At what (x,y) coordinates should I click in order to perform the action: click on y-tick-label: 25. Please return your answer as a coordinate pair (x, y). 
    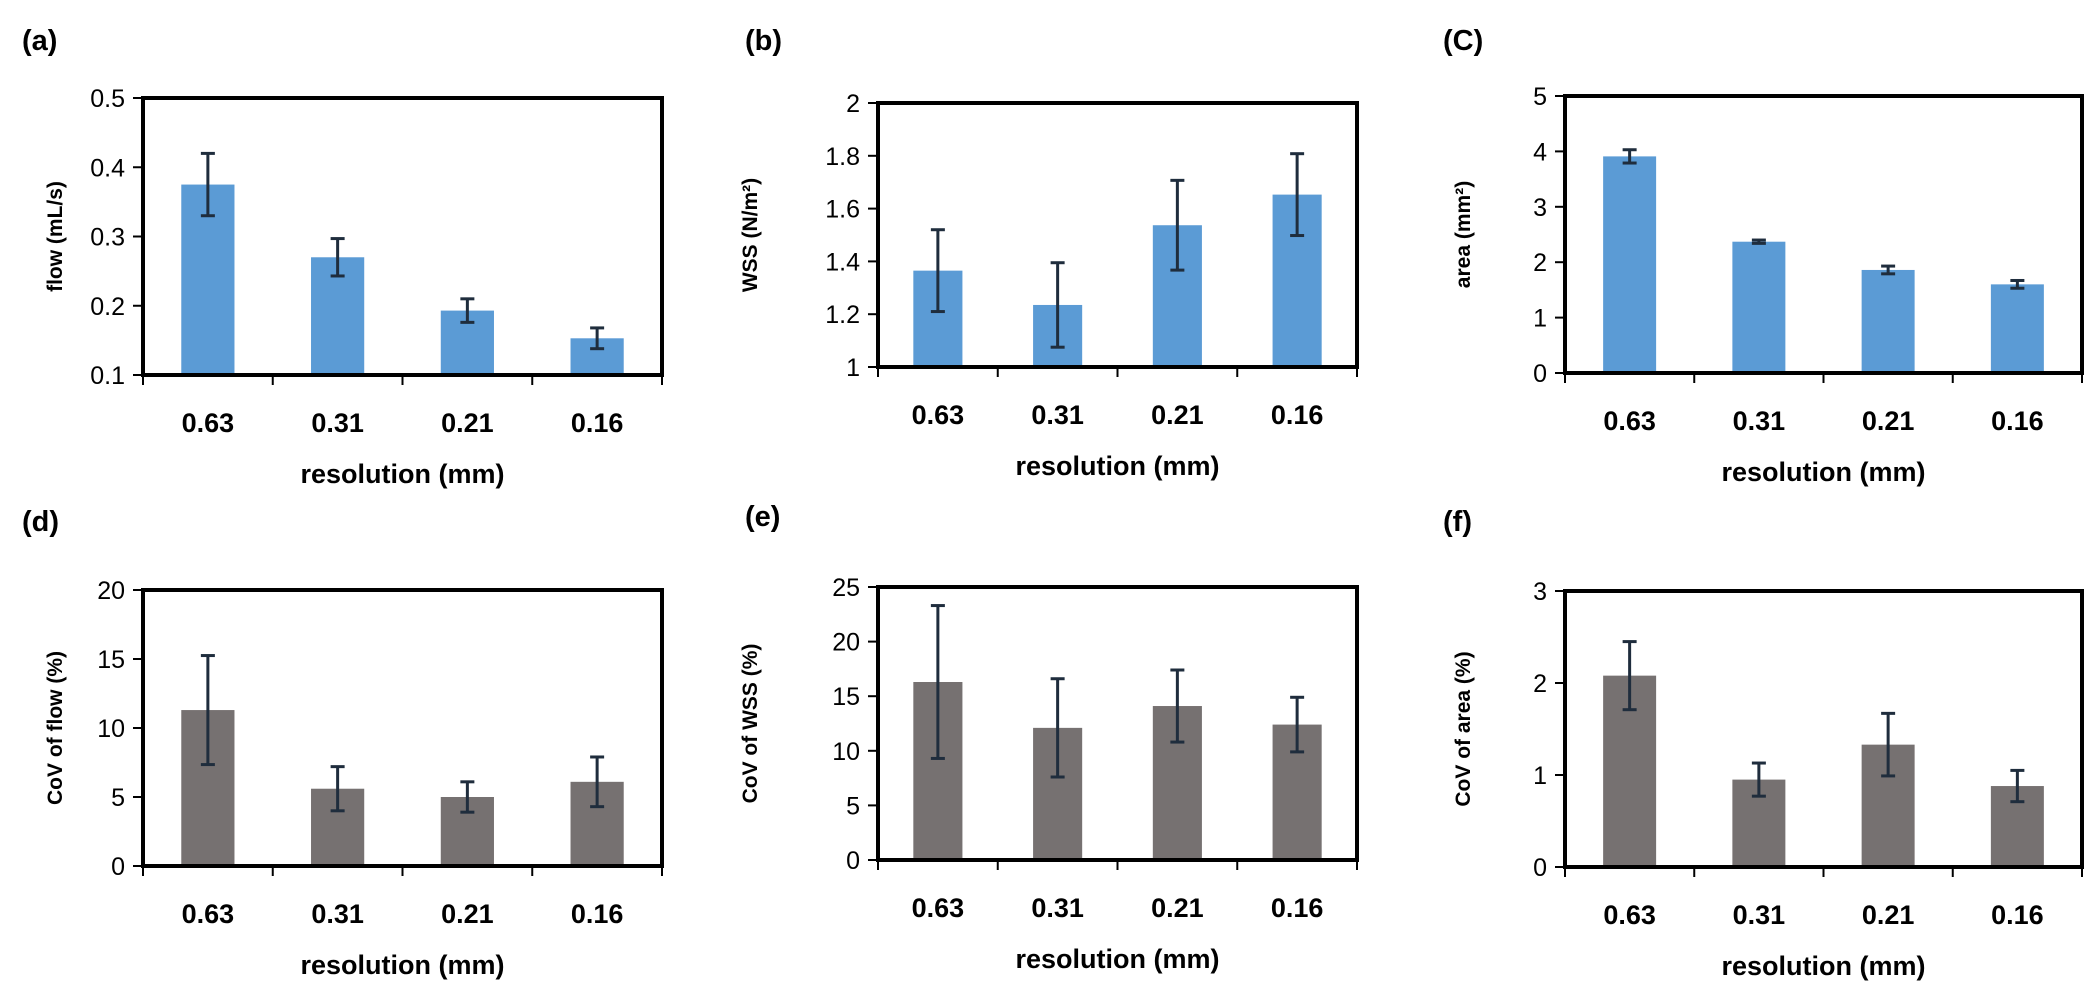
    Looking at the image, I should click on (846, 588).